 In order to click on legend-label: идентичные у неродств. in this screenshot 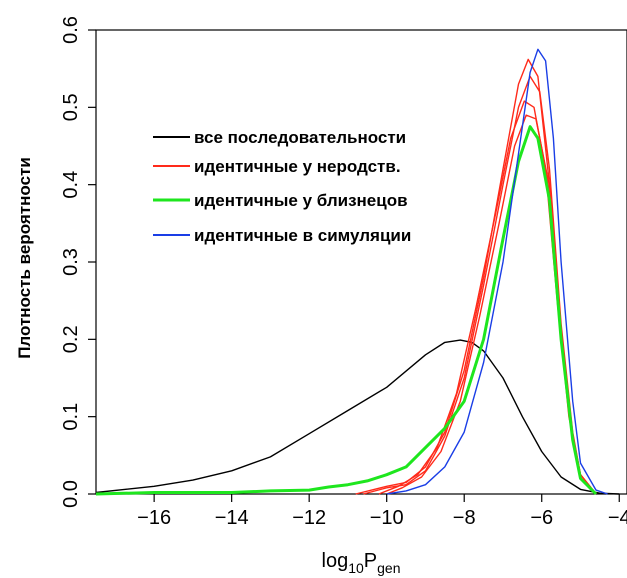, I will do `click(297, 166)`.